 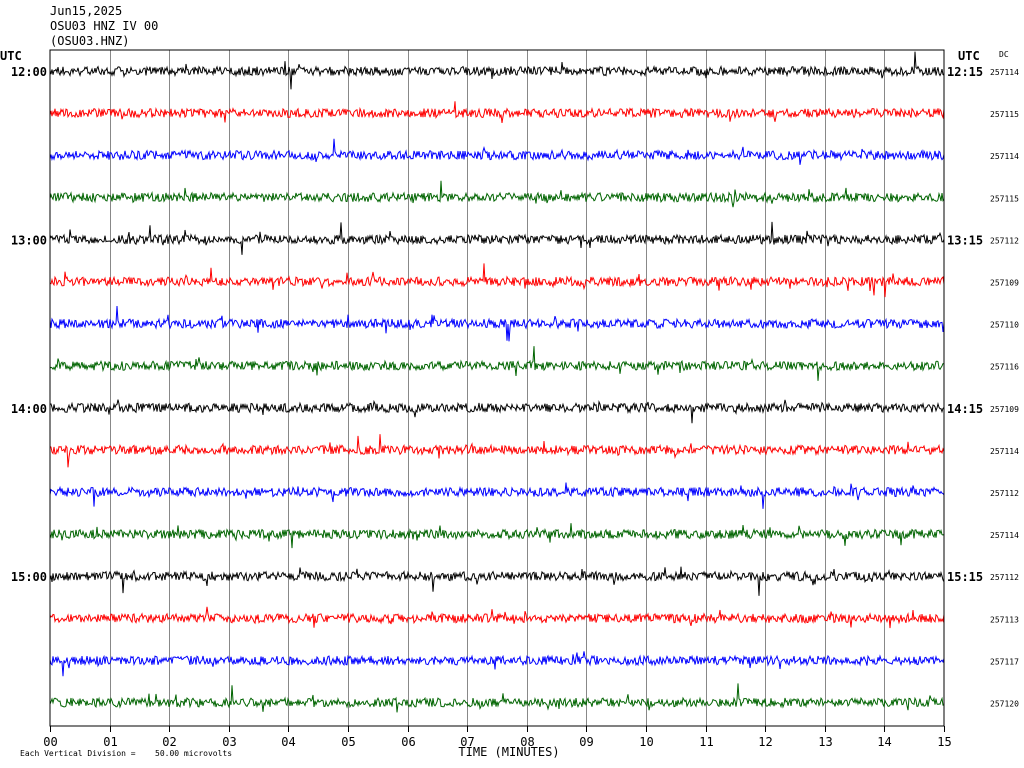 I want to click on header-date: Jun15,2025, so click(x=86, y=11).